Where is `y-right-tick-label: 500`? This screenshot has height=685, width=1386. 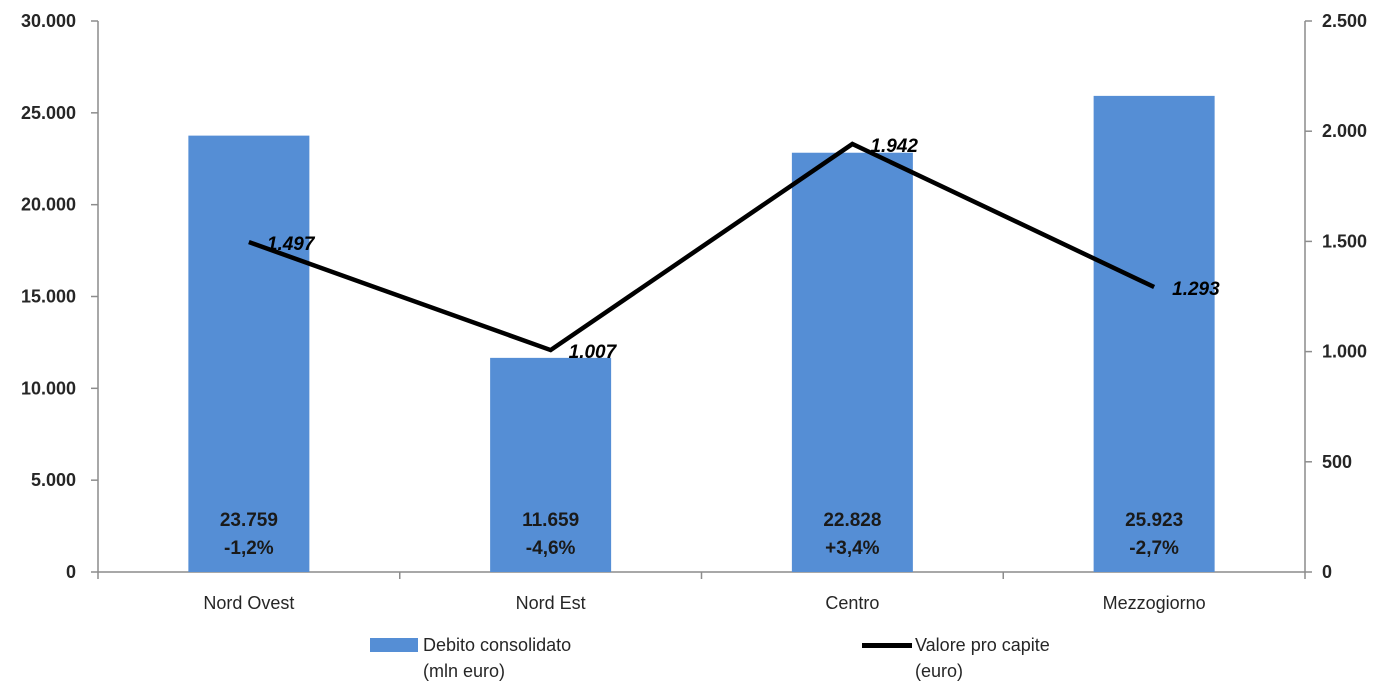
y-right-tick-label: 500 is located at coordinates (1337, 462).